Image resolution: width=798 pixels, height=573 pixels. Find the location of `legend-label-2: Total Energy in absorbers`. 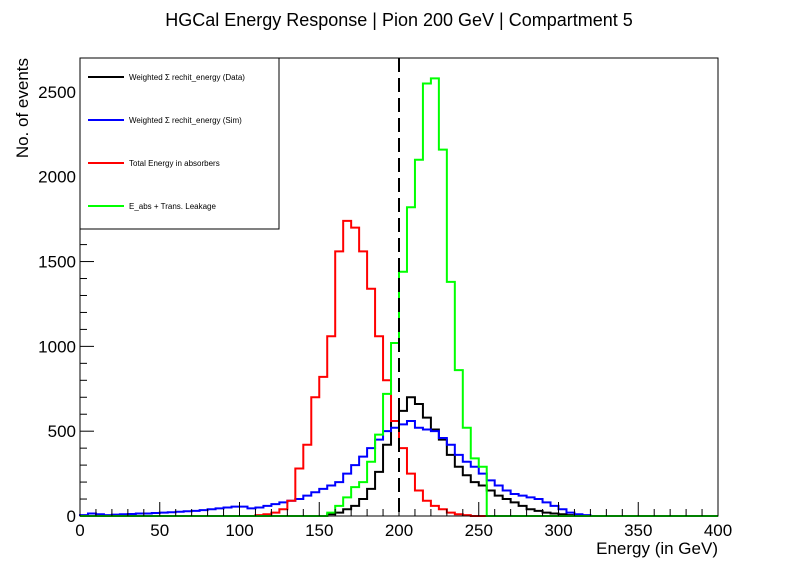

legend-label-2: Total Energy in absorbers is located at coordinates (174, 163).